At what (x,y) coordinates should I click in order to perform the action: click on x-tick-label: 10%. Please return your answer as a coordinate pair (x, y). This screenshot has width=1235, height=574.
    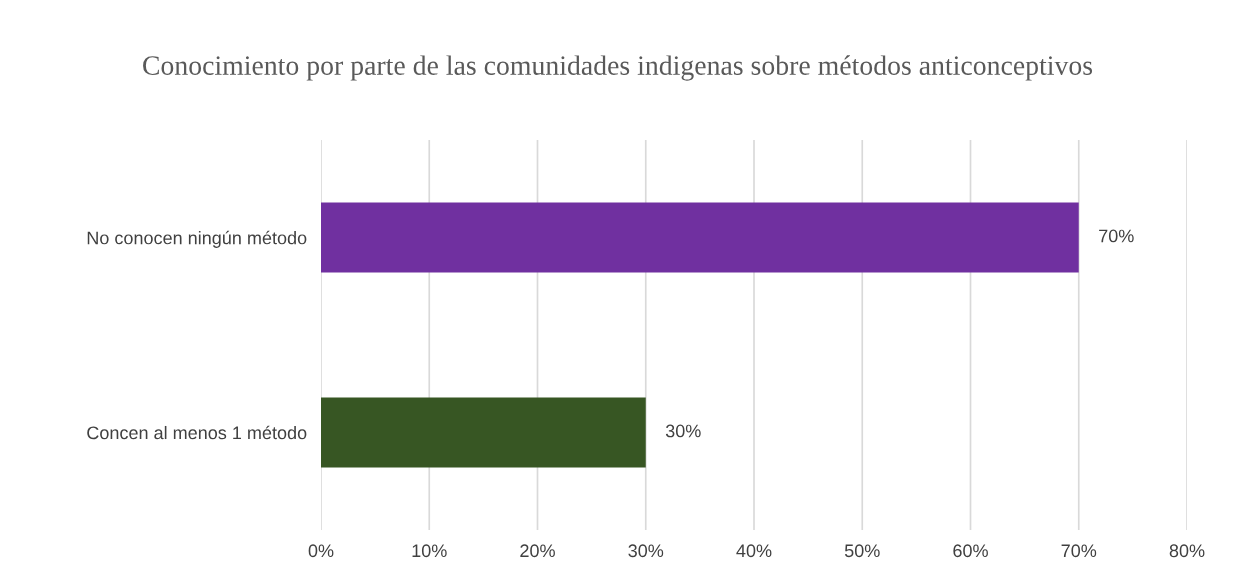
    Looking at the image, I should click on (429, 551).